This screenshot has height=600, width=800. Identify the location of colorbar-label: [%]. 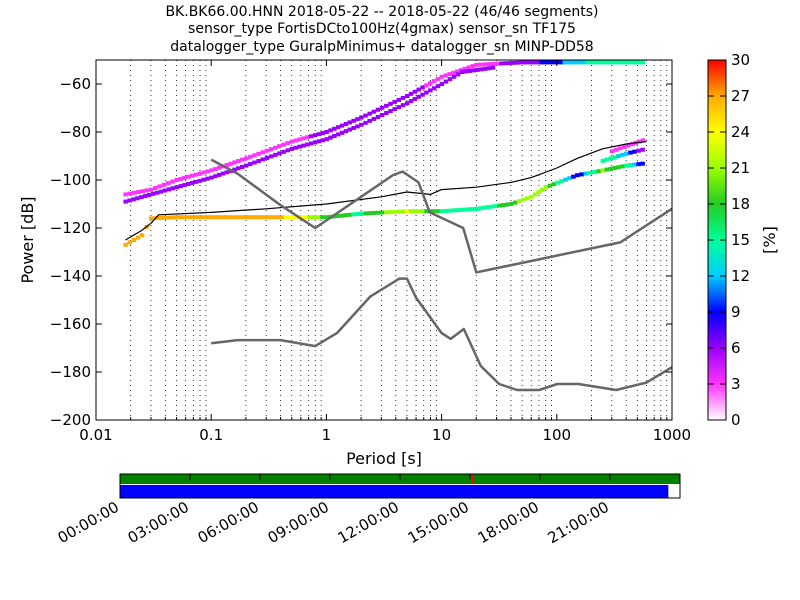
(769, 240).